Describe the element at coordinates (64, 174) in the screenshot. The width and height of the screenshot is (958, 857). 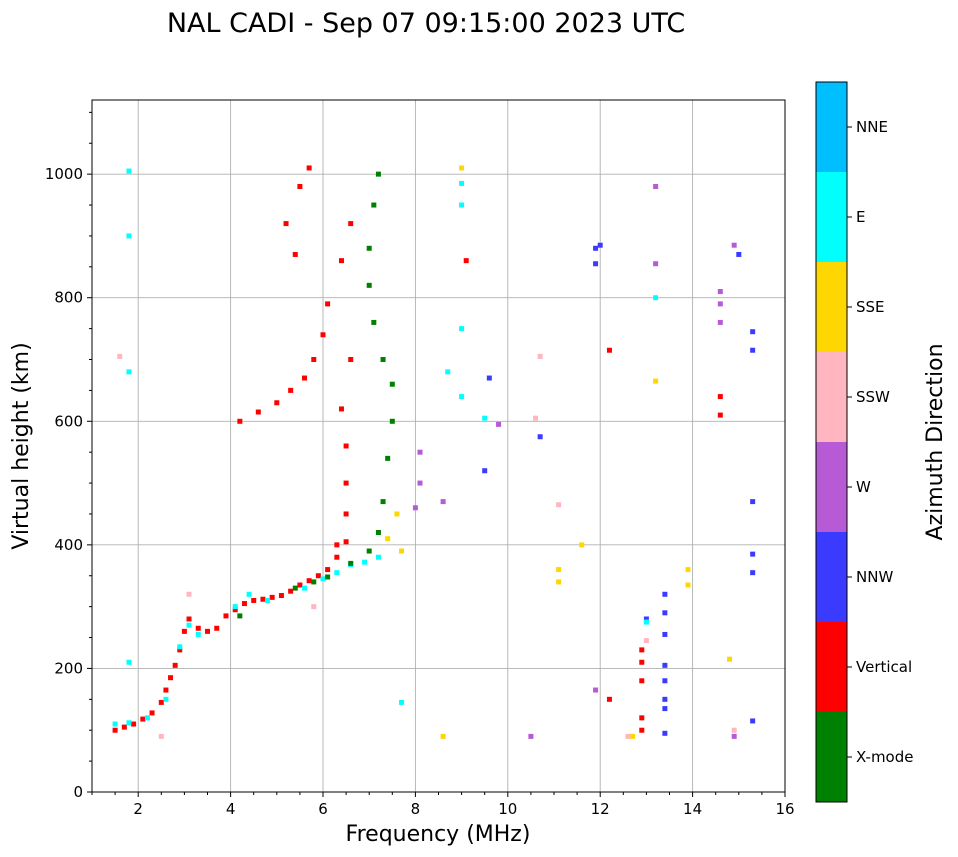
I see `y-tick-label: 1000` at that location.